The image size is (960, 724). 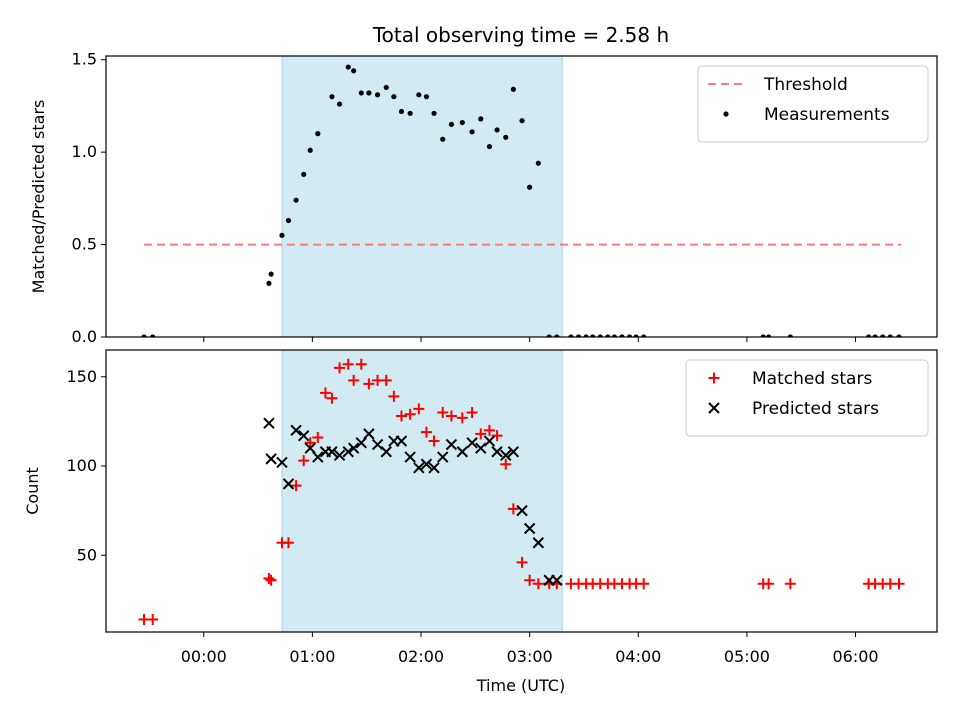 What do you see at coordinates (84, 336) in the screenshot?
I see `y-tick-label: 0.0` at bounding box center [84, 336].